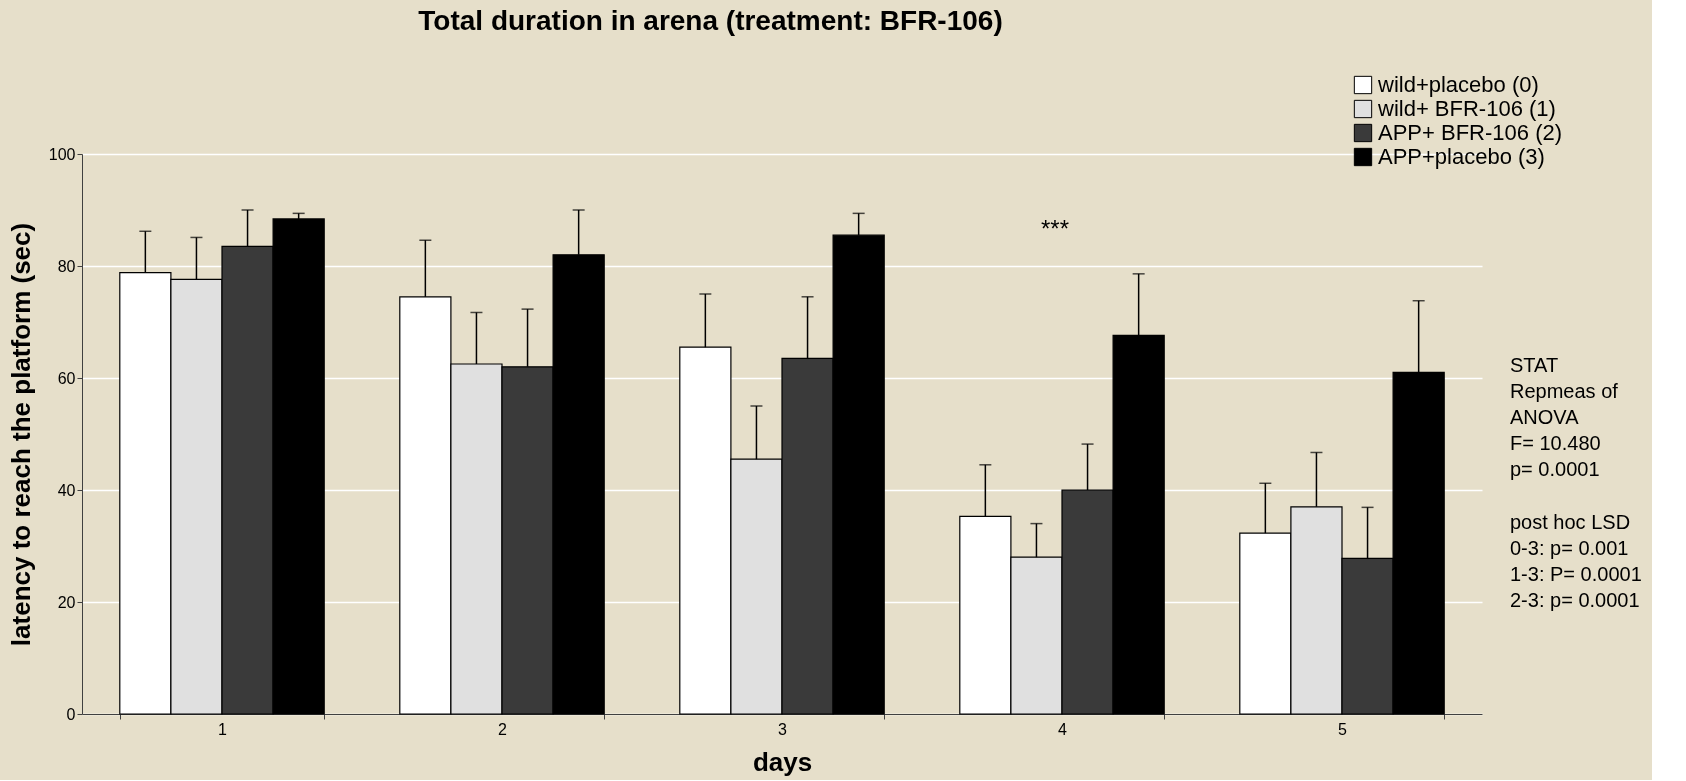 The width and height of the screenshot is (1686, 781). Describe the element at coordinates (782, 761) in the screenshot. I see `x-axis-title: days` at that location.